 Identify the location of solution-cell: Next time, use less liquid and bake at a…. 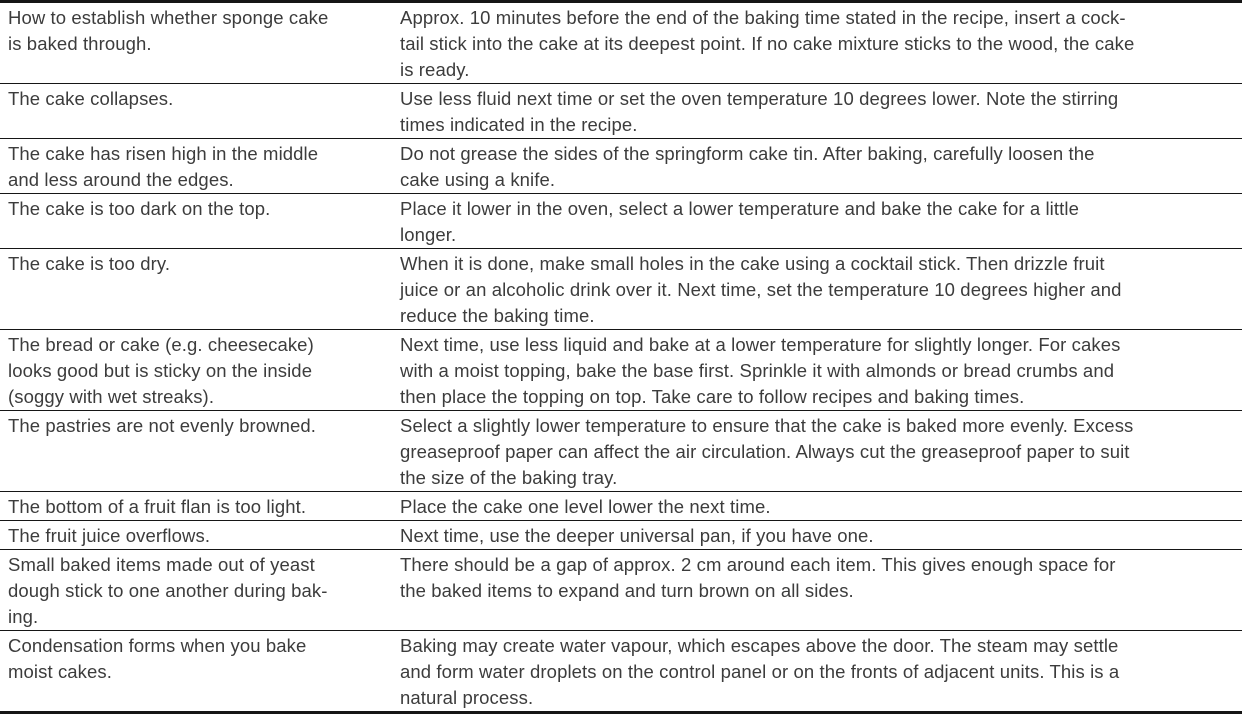
(760, 370).